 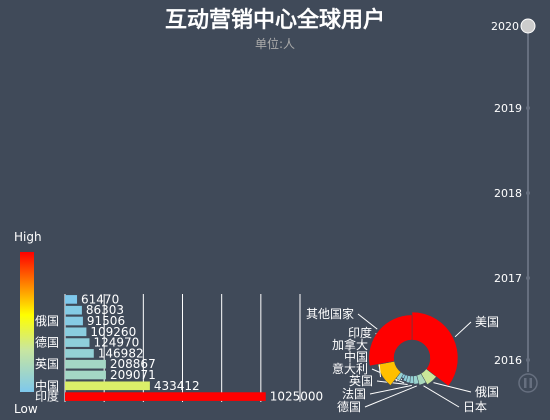 I want to click on pie-slice-label: 日本, so click(x=475, y=407).